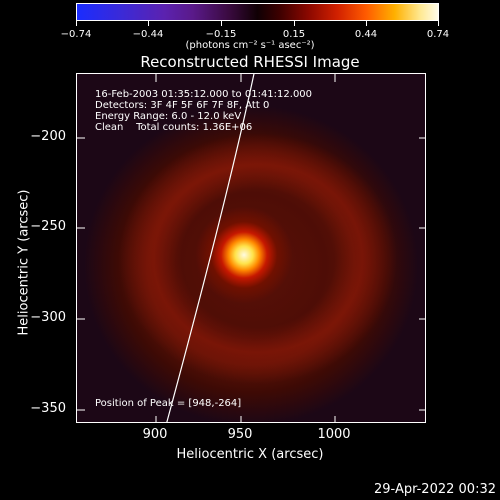 The height and width of the screenshot is (500, 500). I want to click on colorbar-tick-label: −0.44, so click(148, 34).